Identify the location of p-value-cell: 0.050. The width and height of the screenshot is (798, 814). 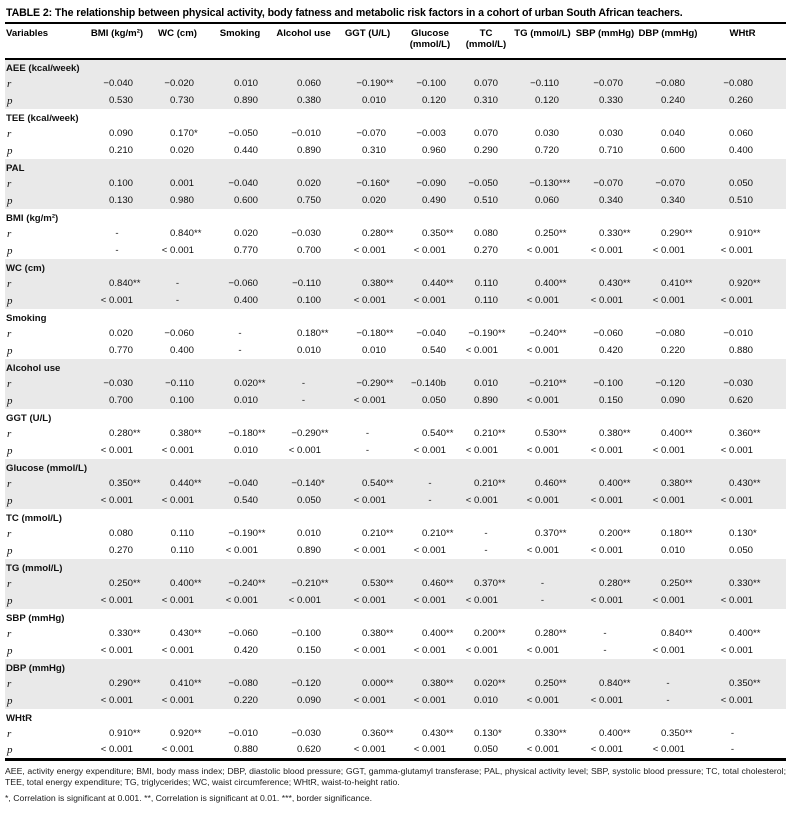
(740, 550).